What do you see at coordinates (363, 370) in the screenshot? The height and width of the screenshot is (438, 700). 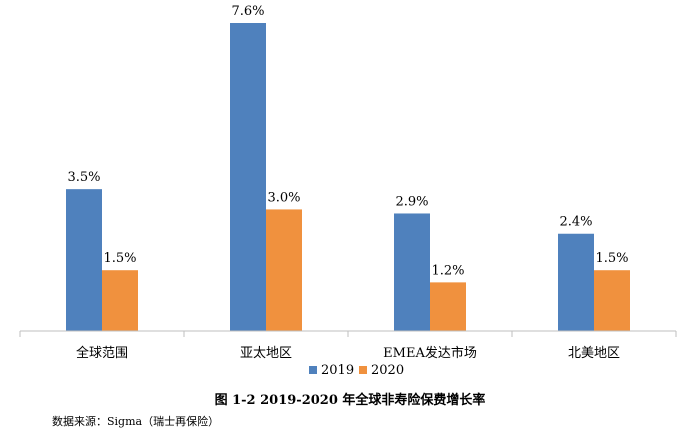 I see `legend-swatch-2020` at bounding box center [363, 370].